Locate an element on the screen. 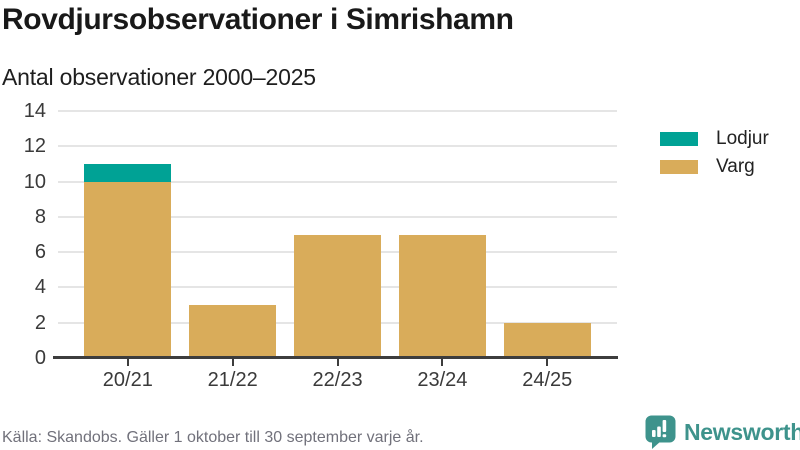  x-axis-tick-label: 23/24 is located at coordinates (442, 380).